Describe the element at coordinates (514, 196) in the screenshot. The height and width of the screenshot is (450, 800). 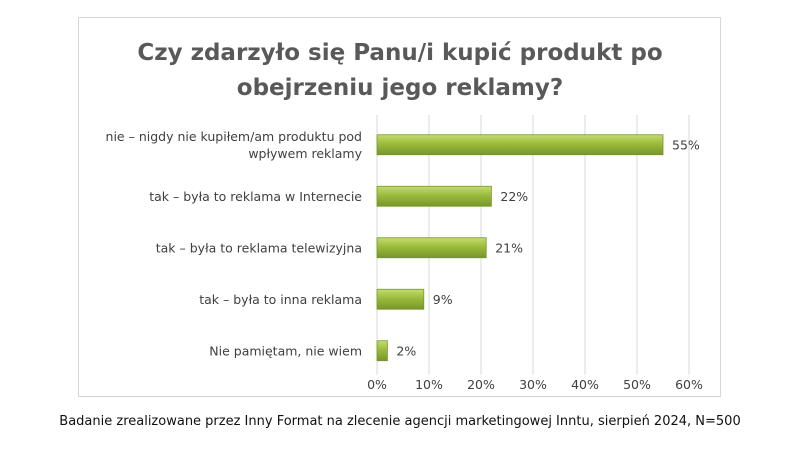
I see `data-label: 22%` at that location.